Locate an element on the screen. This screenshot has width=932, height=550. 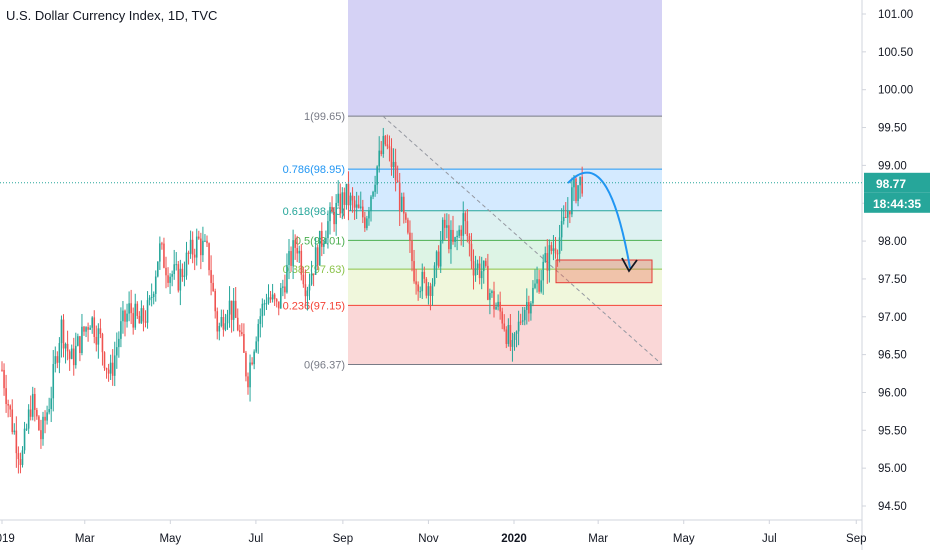
projection-arrow-head is located at coordinates (629, 265).